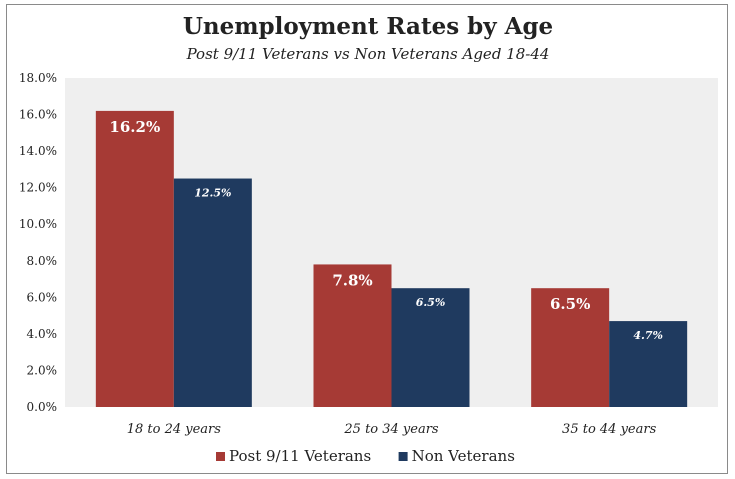 This screenshot has width=735, height=479. Describe the element at coordinates (38, 115) in the screenshot. I see `y-tick-label: 16.0%` at that location.